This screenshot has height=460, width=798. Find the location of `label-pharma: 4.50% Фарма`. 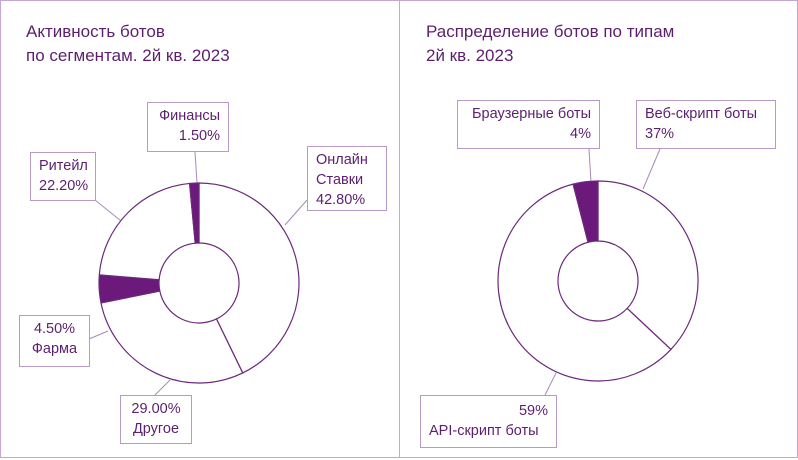

label-pharma: 4.50% Фарма is located at coordinates (54, 341).